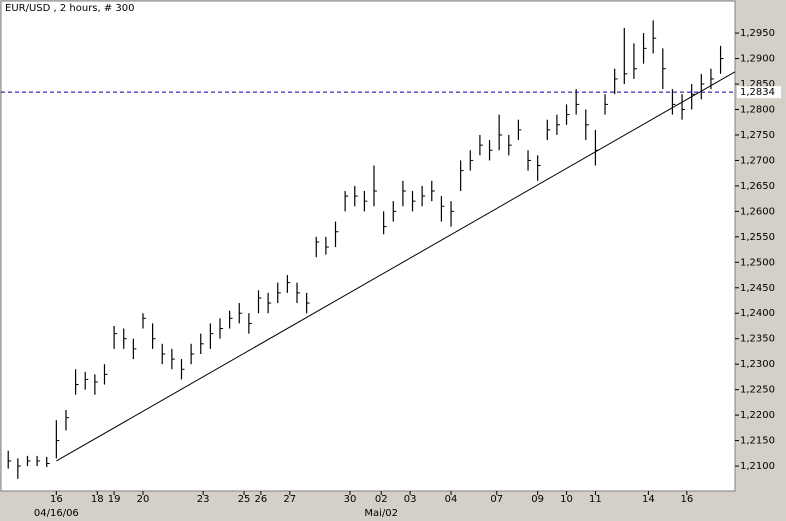 The height and width of the screenshot is (521, 786). I want to click on x-tick-label: 11, so click(595, 499).